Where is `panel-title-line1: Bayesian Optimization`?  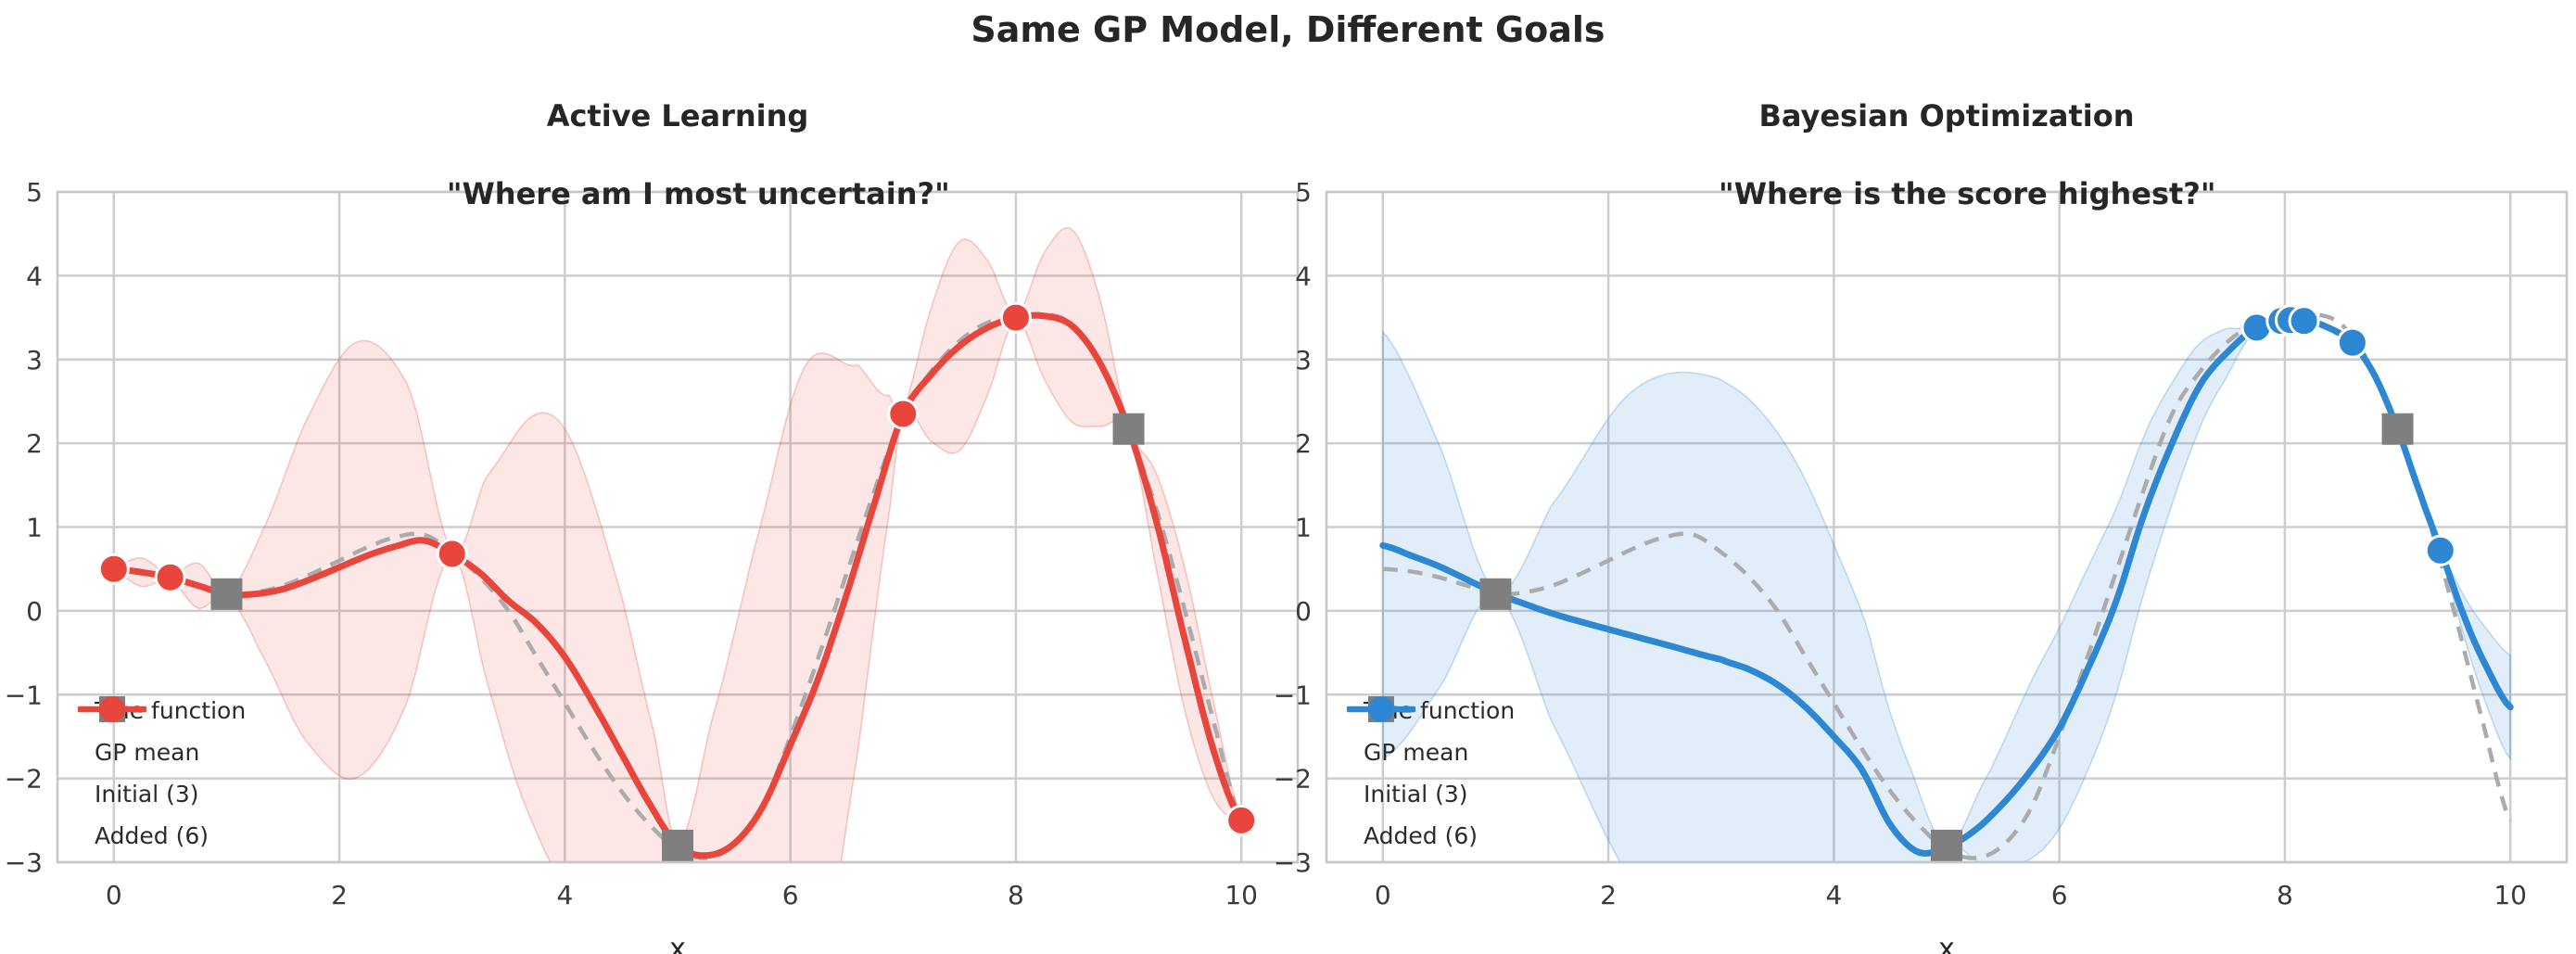
panel-title-line1: Bayesian Optimization is located at coordinates (1946, 116).